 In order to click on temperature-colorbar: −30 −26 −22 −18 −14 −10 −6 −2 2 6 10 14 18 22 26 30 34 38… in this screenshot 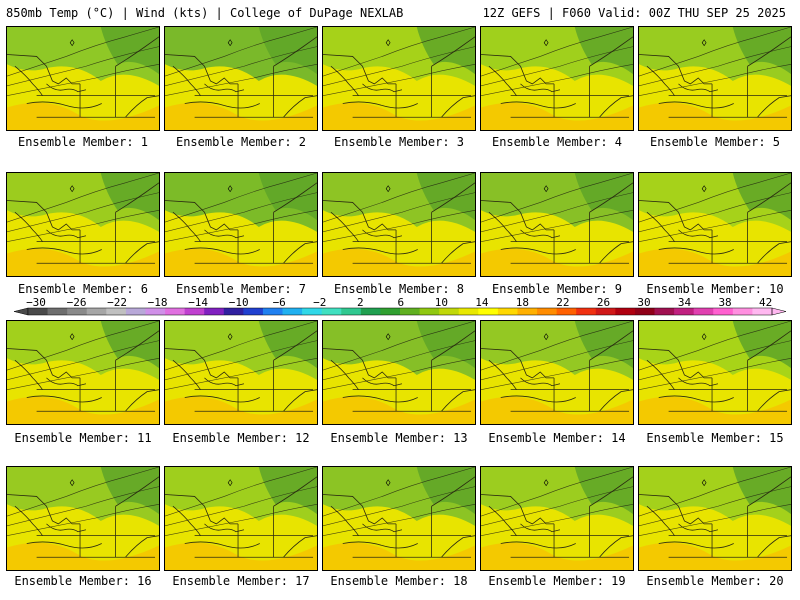, I will do `click(400, 309)`.